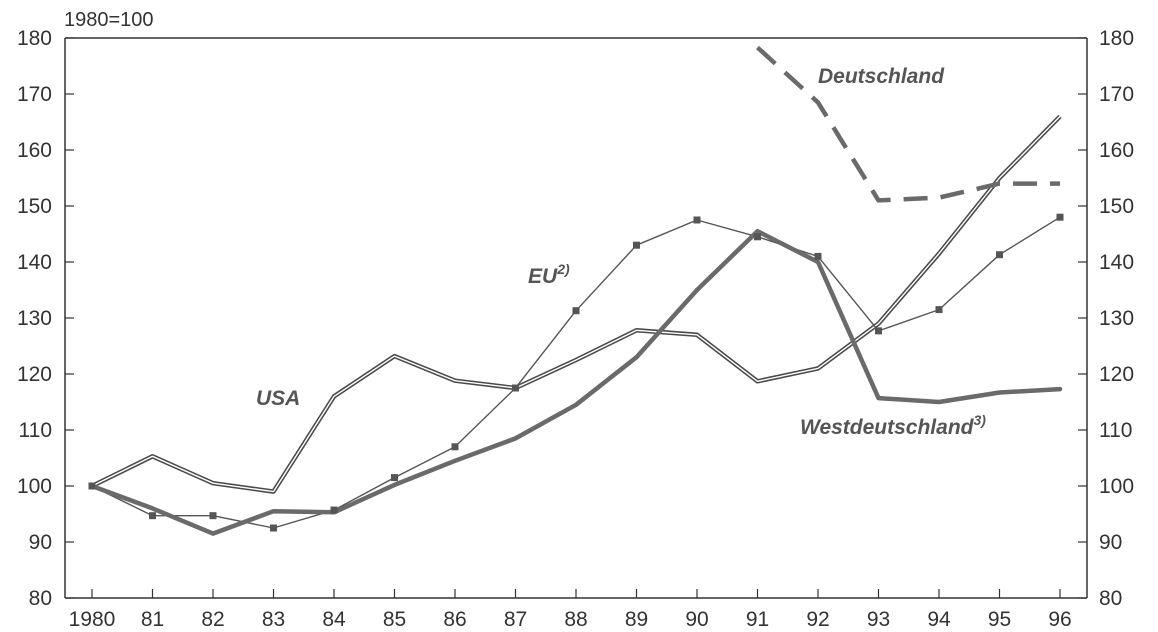 This screenshot has height=632, width=1158. Describe the element at coordinates (34, 318) in the screenshot. I see `y-tick-label-left: 130` at that location.